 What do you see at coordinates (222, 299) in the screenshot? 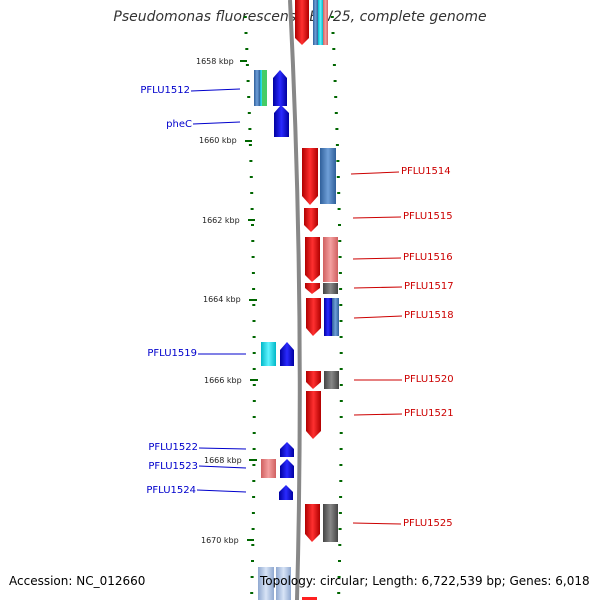
I see `axis-tick-1664: 1664 kbp` at bounding box center [222, 299].